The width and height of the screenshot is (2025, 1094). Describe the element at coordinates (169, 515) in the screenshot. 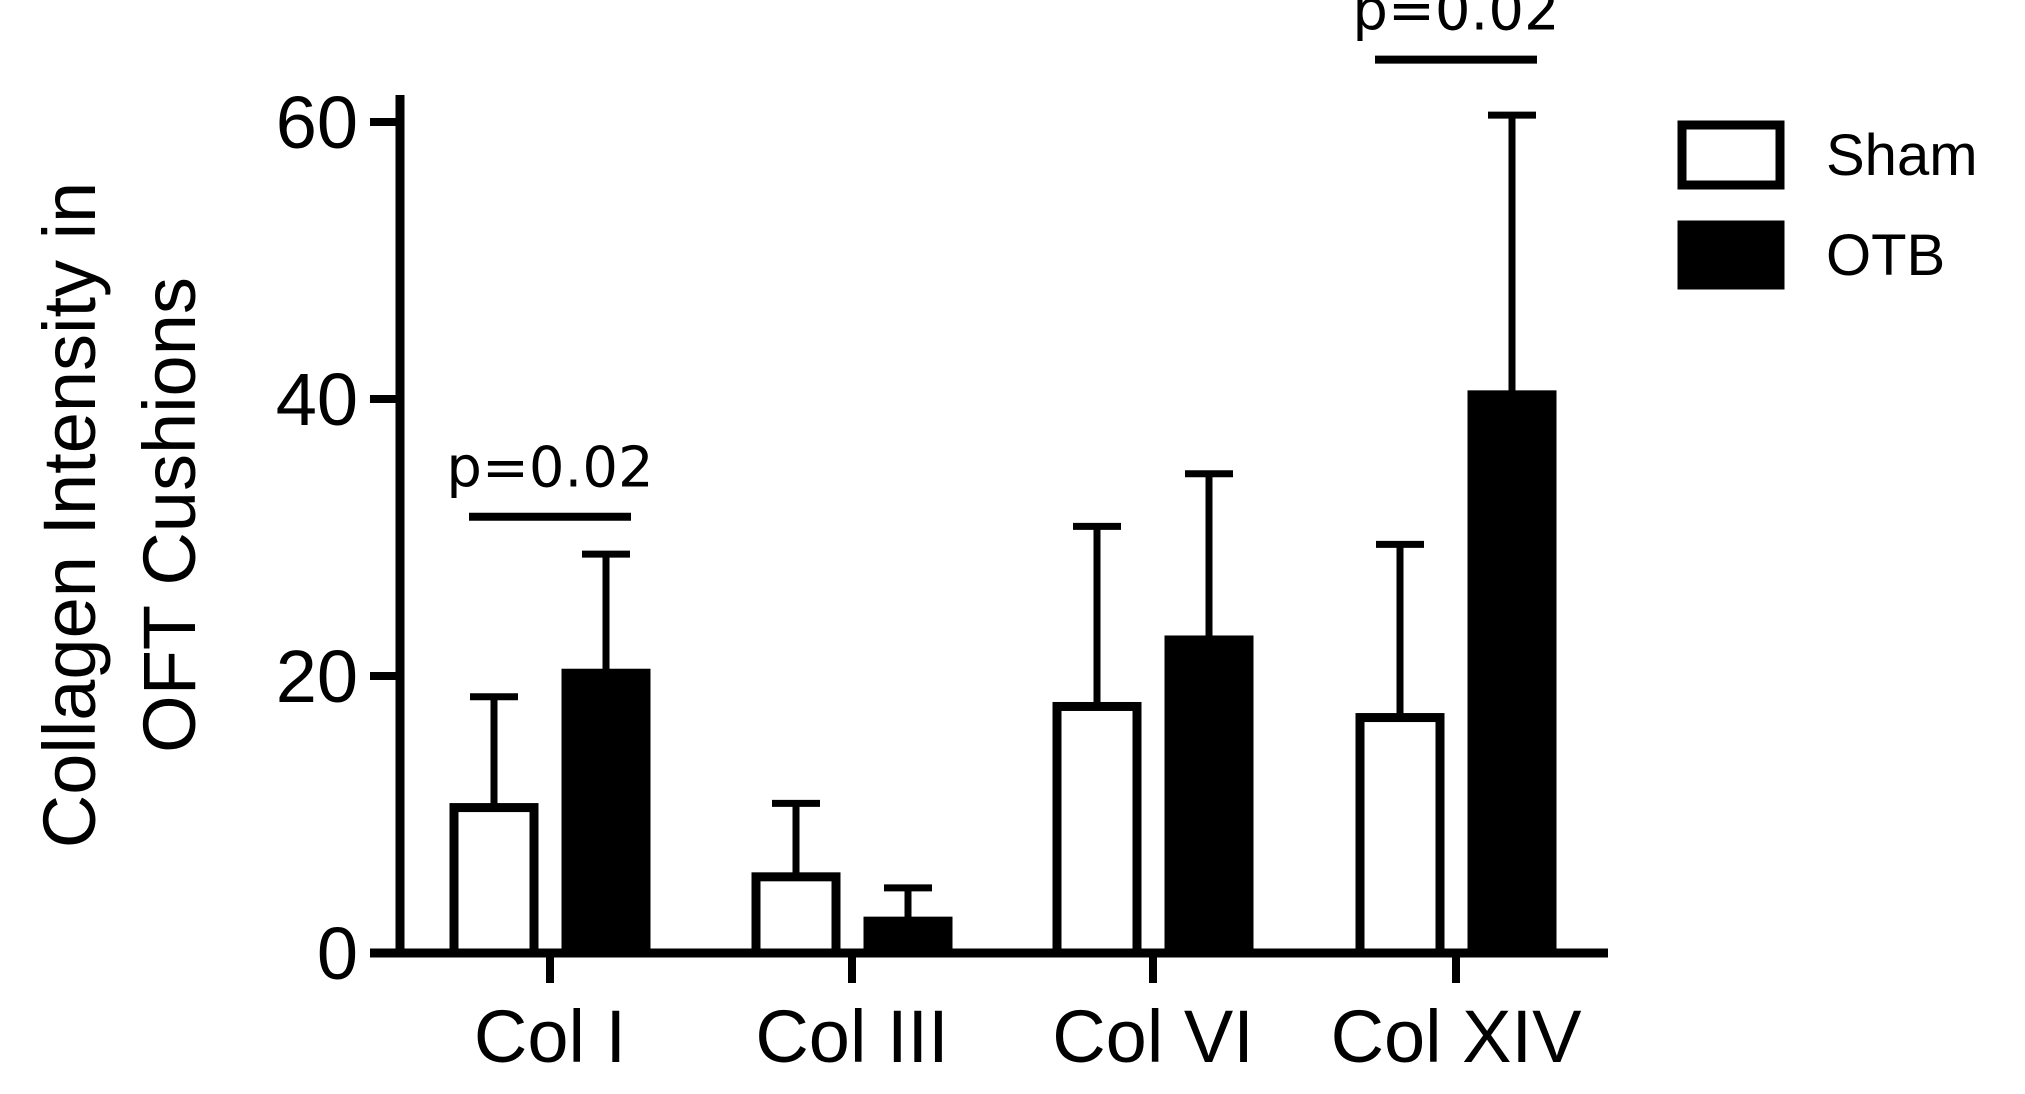

I see `y-axis-label-line-2: OFT Cushions` at that location.